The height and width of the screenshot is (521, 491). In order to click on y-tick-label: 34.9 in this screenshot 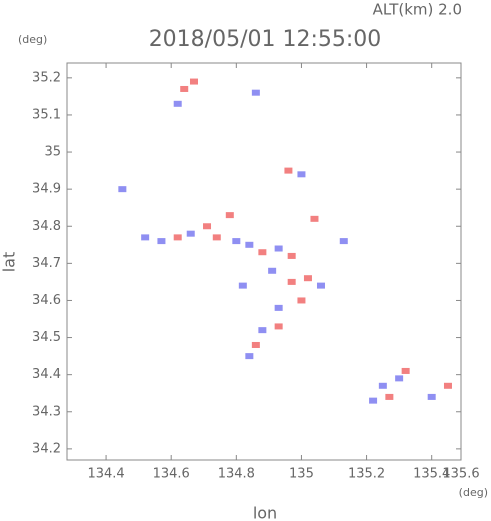, I will do `click(46, 189)`.